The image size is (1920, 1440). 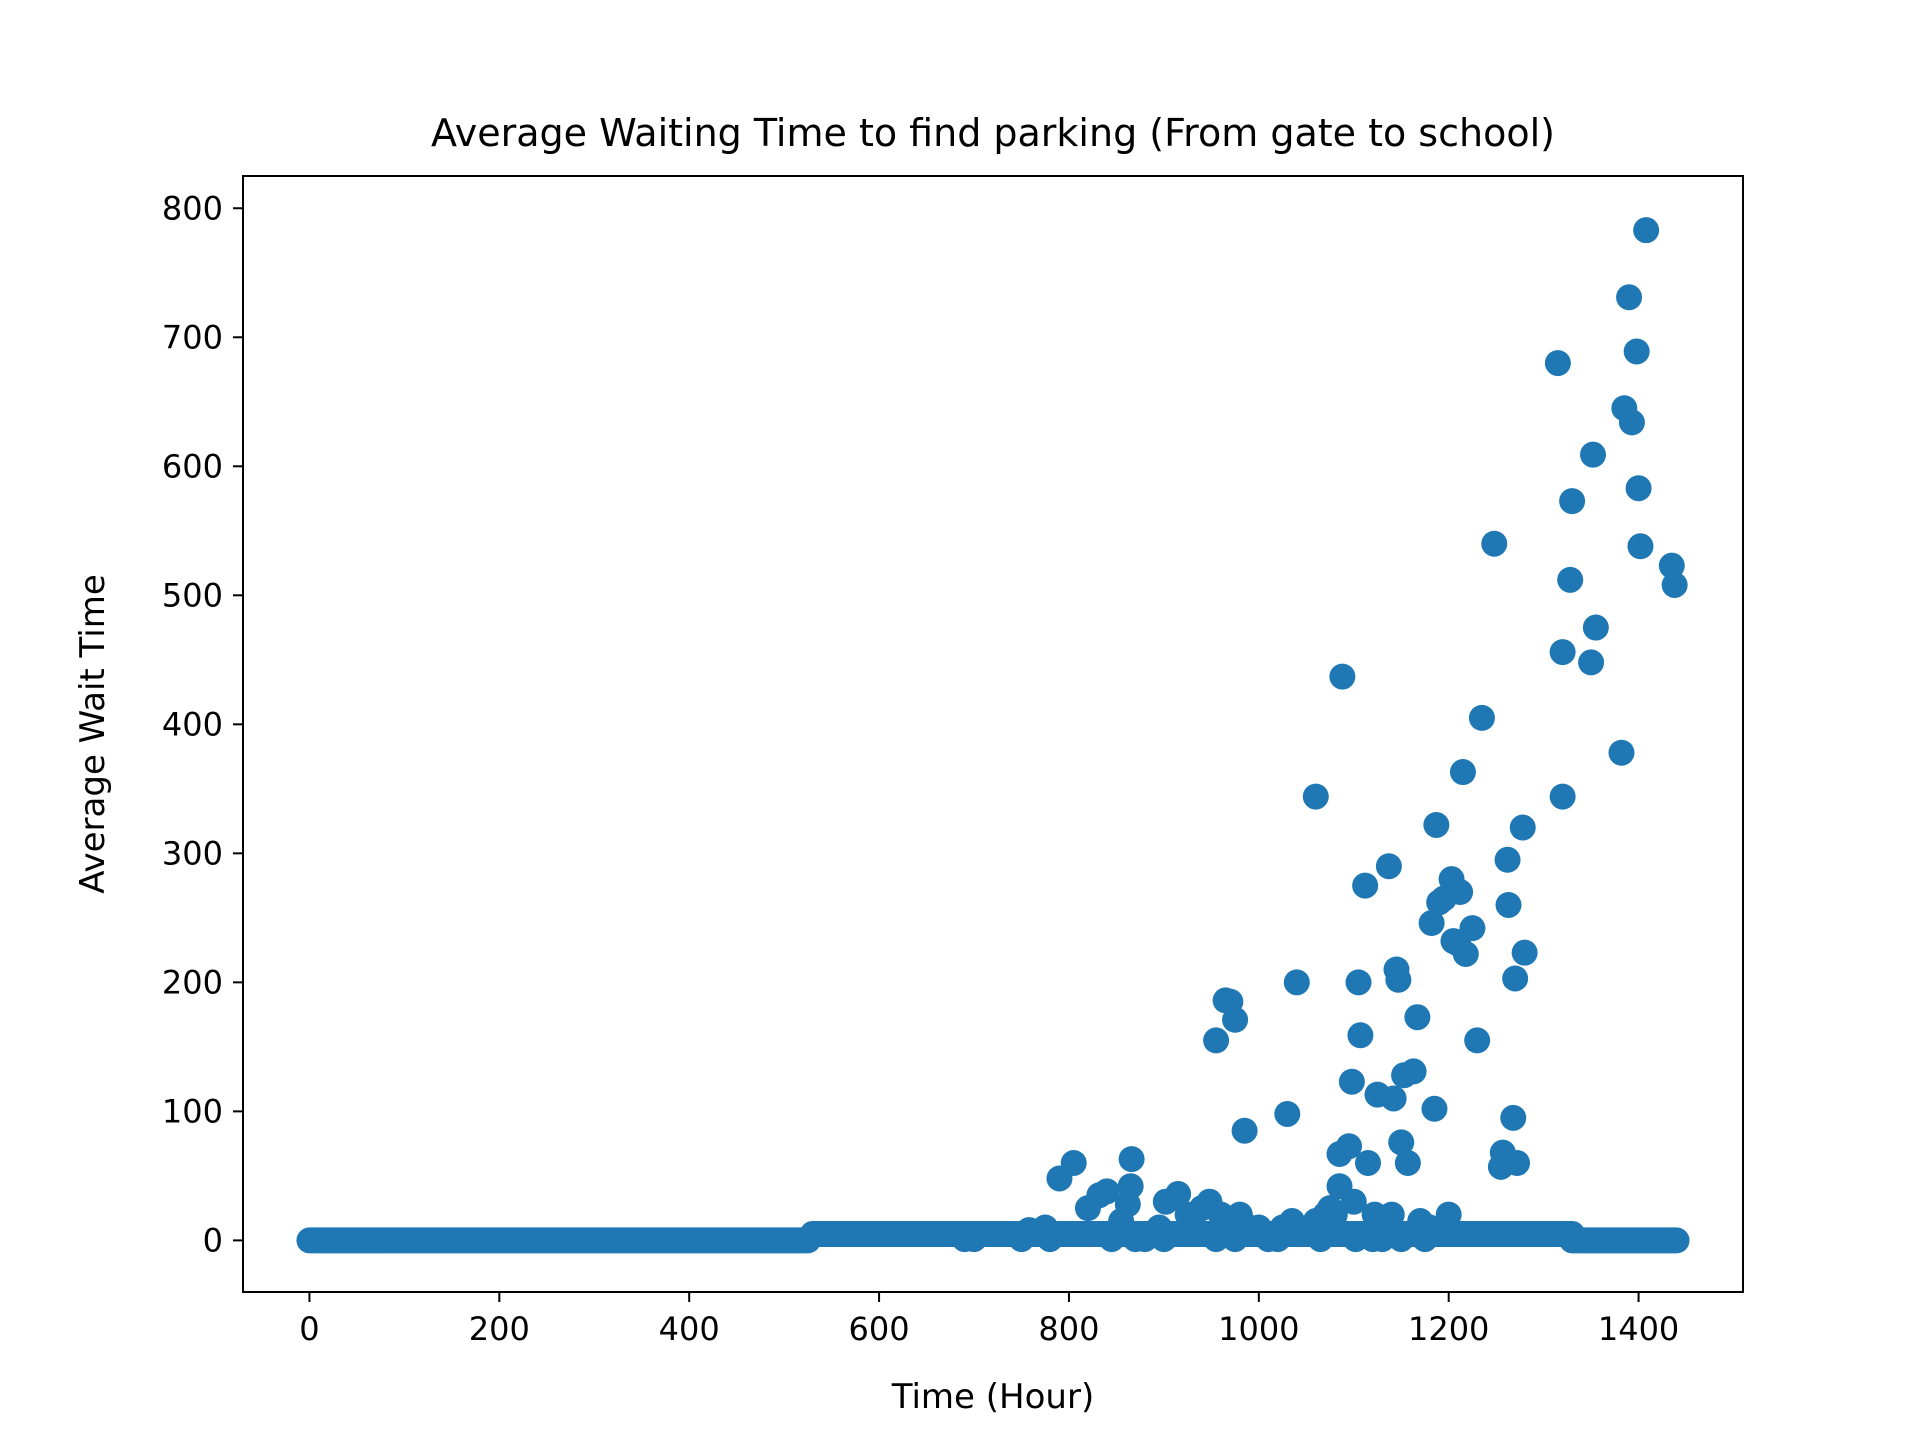 I want to click on x-tick-label: 1000, so click(x=1258, y=1329).